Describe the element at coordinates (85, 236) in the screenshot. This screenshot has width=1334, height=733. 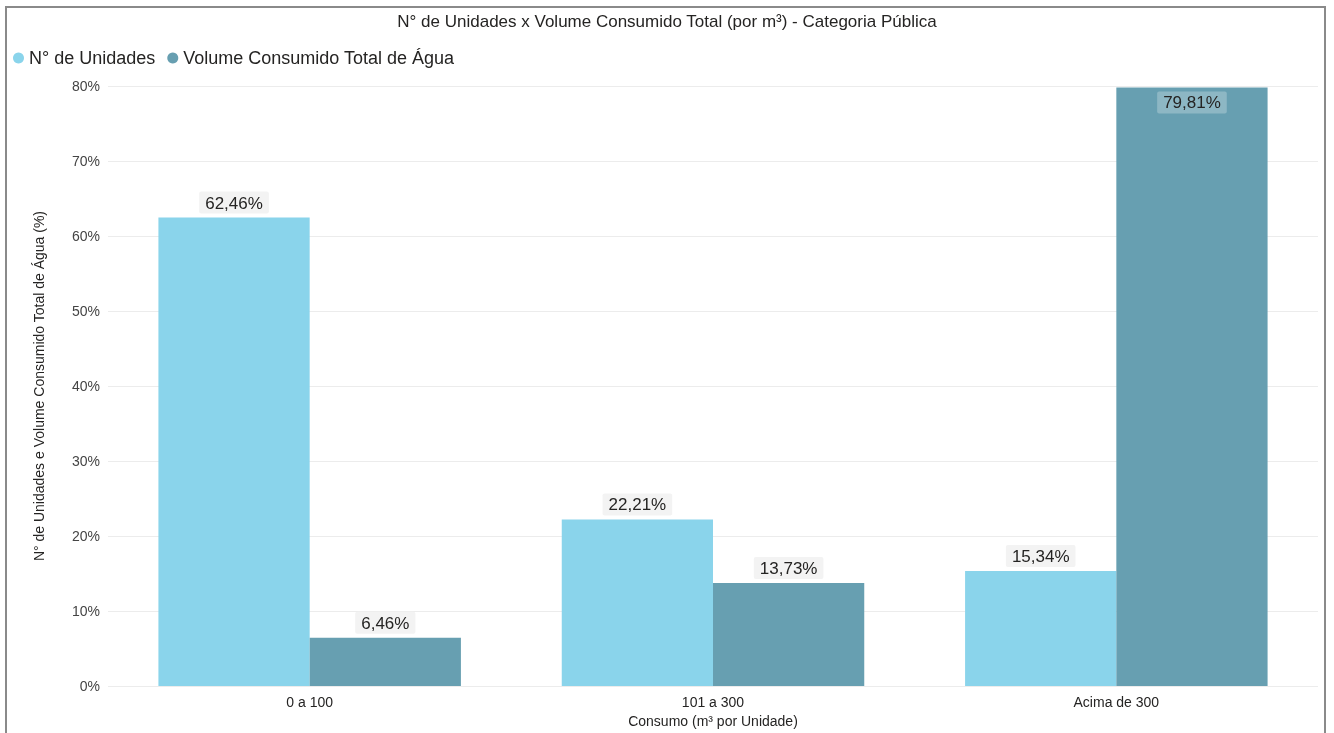
I see `y-tick-label: 60%` at that location.